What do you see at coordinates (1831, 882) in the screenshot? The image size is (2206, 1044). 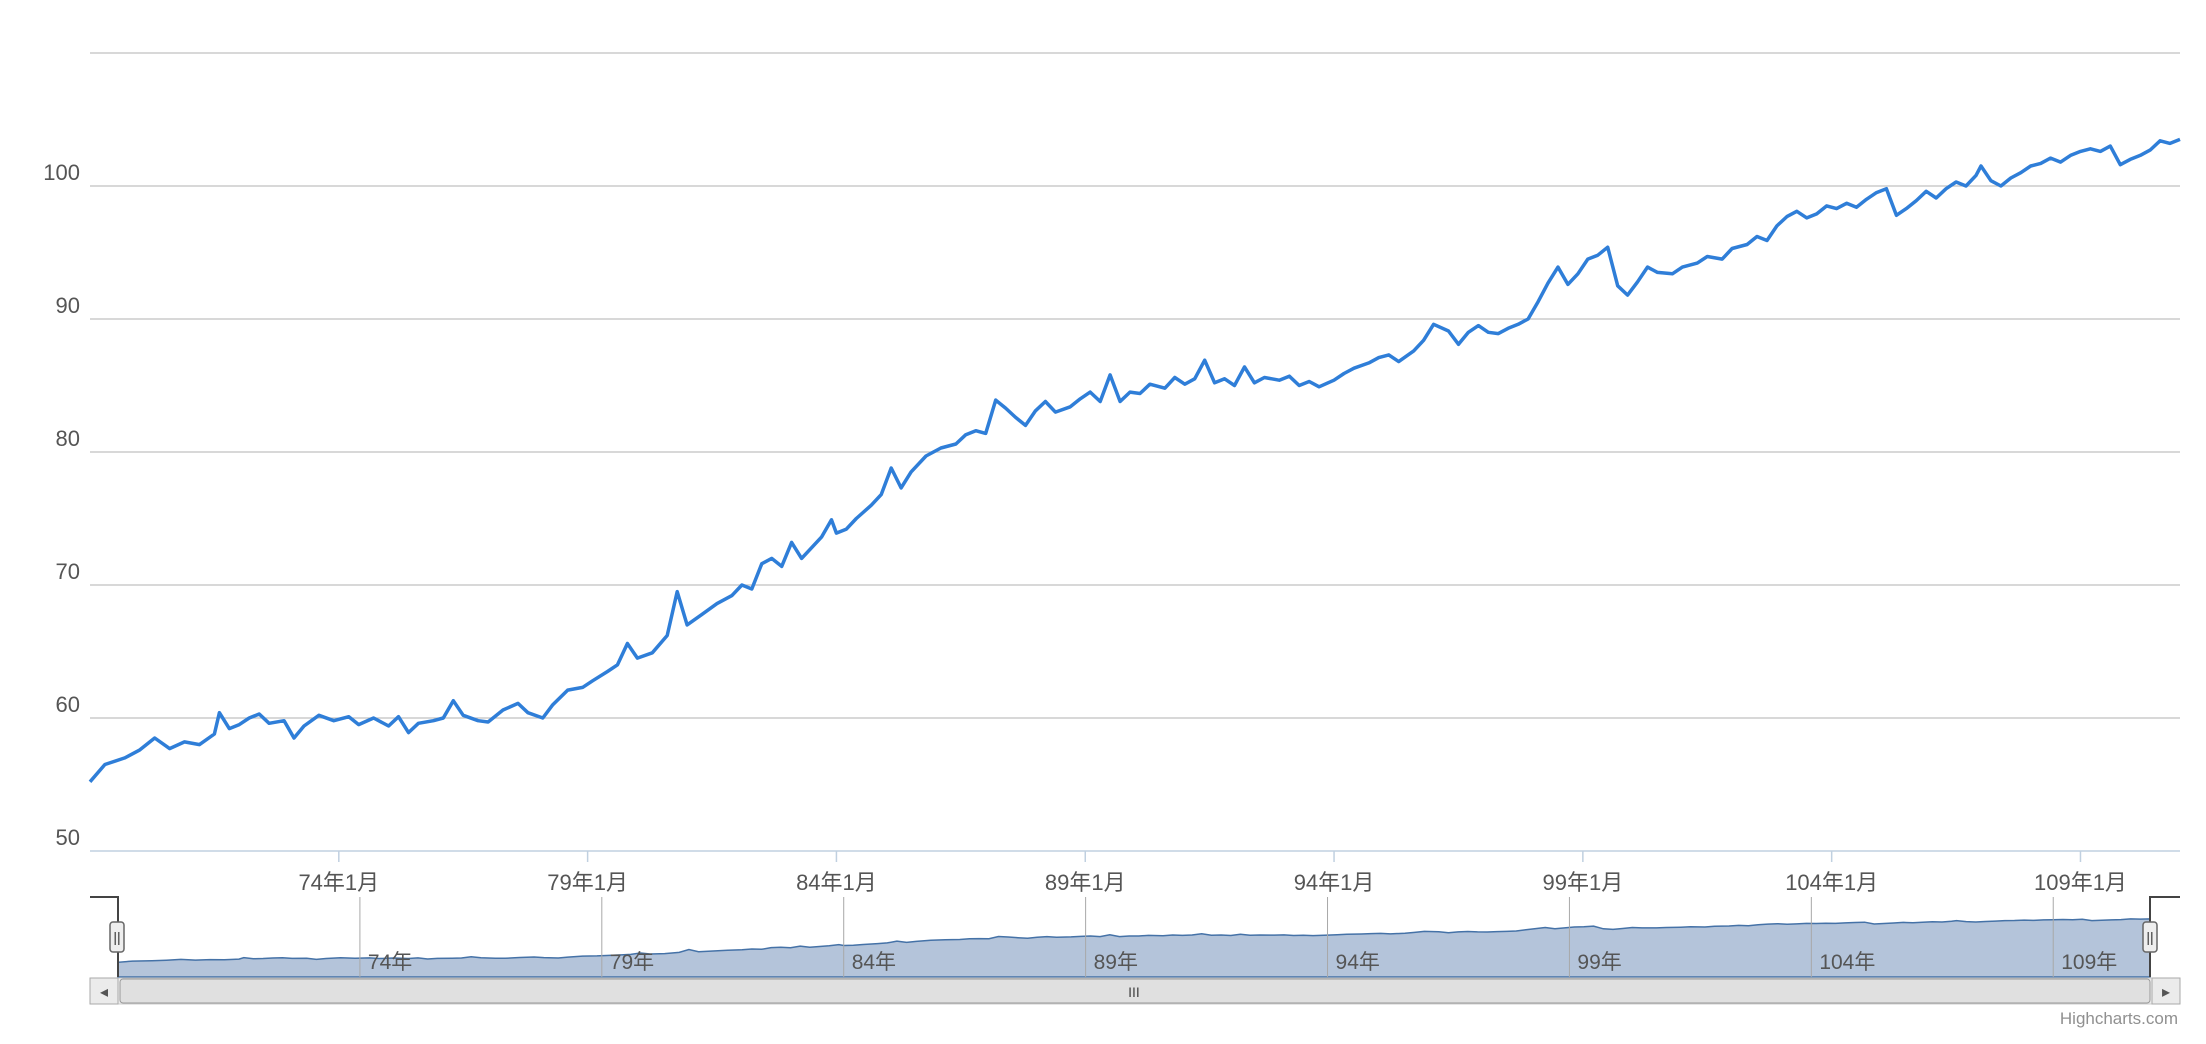 I see `x-tick-label: 104年1月` at bounding box center [1831, 882].